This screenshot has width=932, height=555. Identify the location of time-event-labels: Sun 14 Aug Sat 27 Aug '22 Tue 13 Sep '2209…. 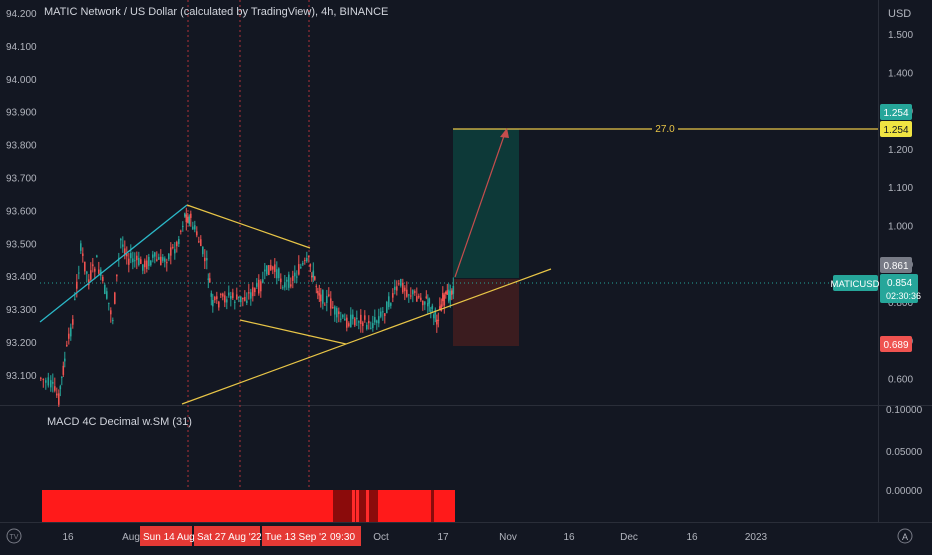
(250, 536).